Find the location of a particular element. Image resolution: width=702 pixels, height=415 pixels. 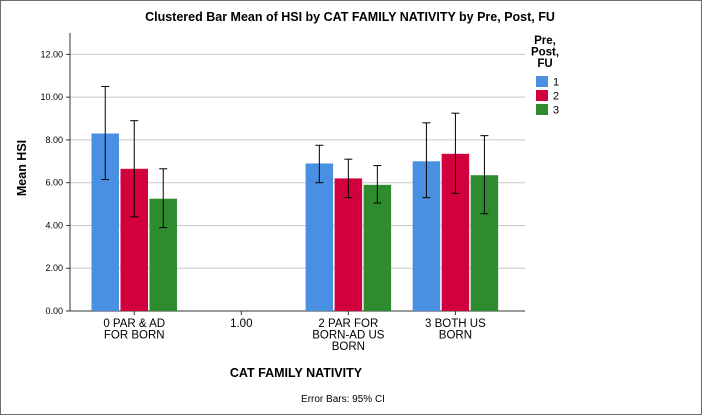

y-tick-label: 2.00 is located at coordinates (54, 268).